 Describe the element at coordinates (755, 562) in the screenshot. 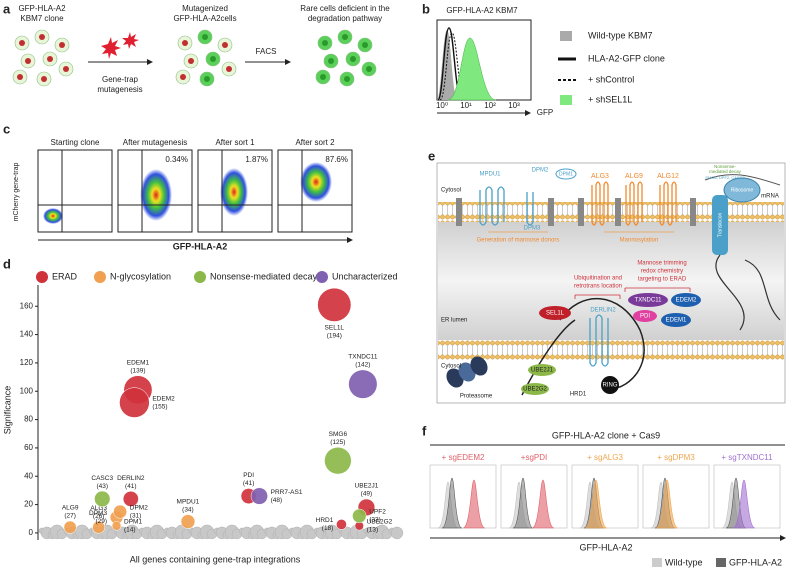

I see `legend-label: GFP-HLA-A2` at that location.